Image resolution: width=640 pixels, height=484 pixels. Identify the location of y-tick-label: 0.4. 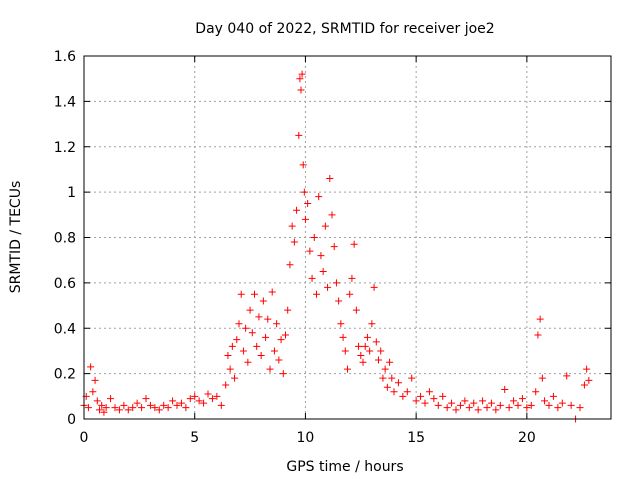
(65, 329).